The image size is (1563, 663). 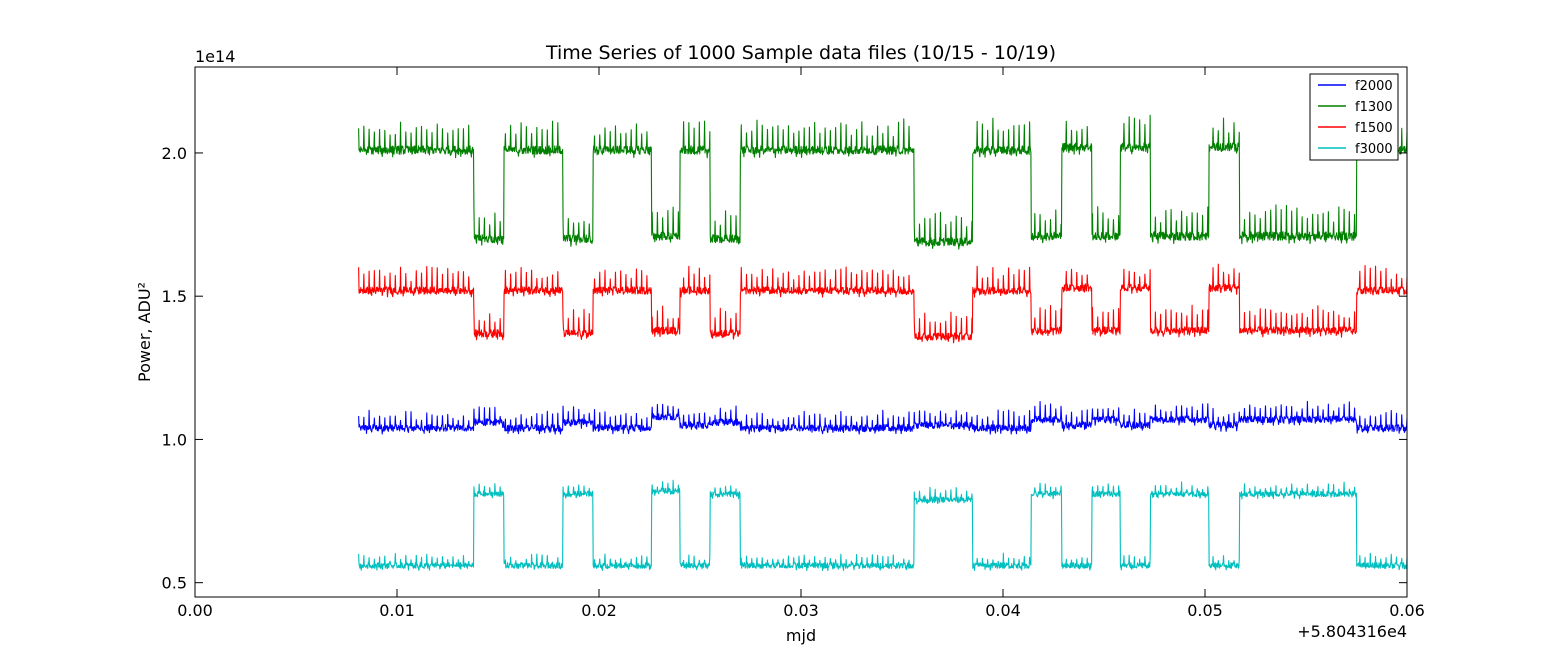 What do you see at coordinates (1352, 631) in the screenshot?
I see `x-offset-label: +5.804316e4` at bounding box center [1352, 631].